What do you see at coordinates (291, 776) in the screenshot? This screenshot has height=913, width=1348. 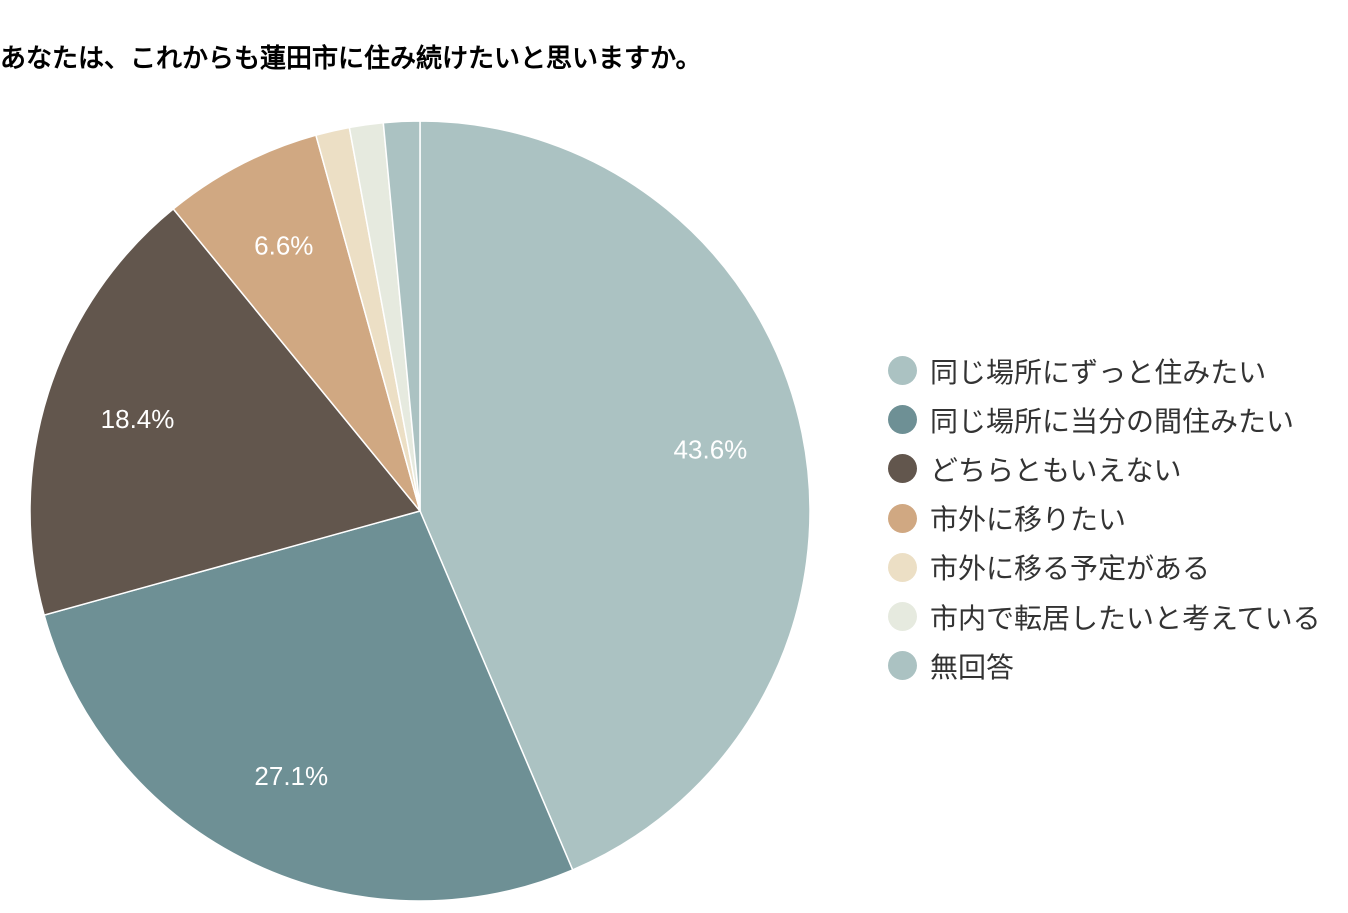 I see `slice-value-label-1: 27.1%` at bounding box center [291, 776].